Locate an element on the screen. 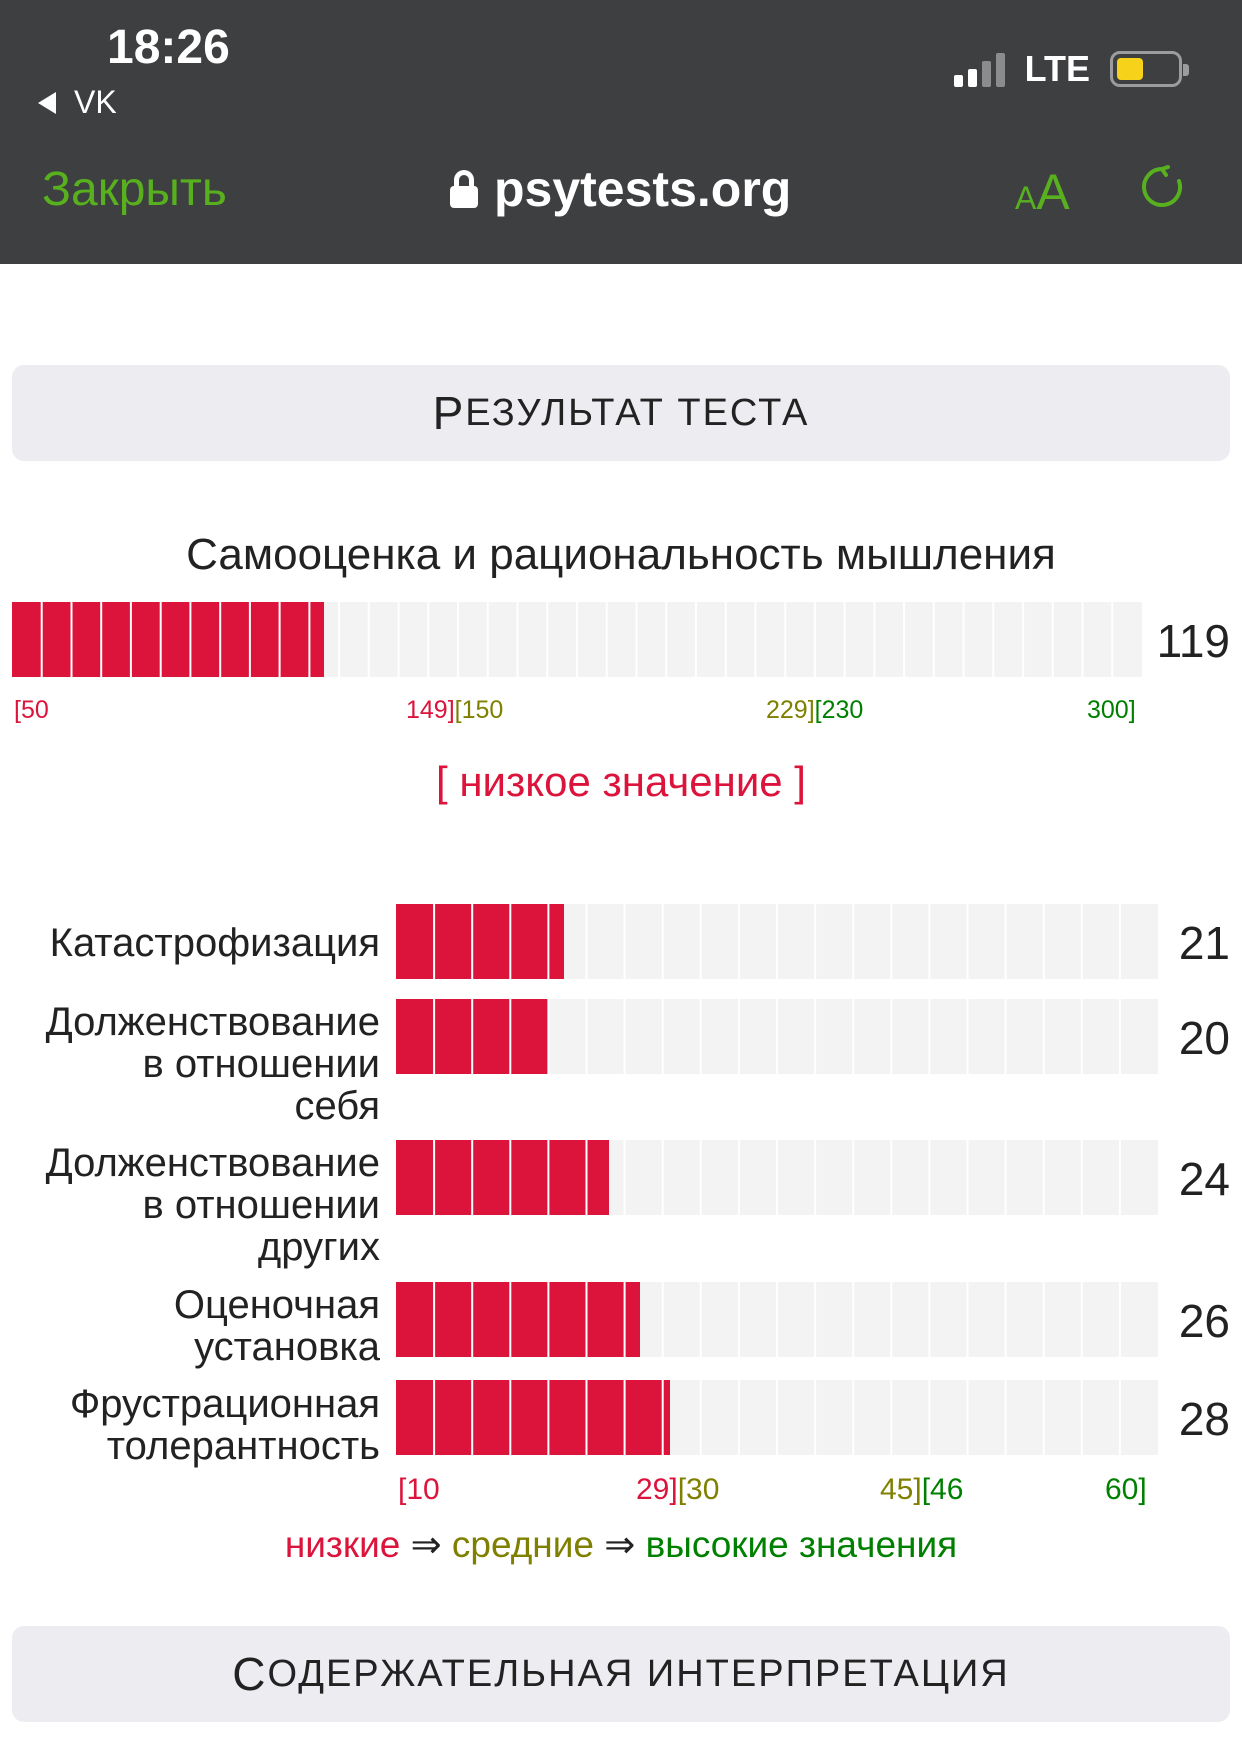 The height and width of the screenshot is (1760, 1242). url-text: psytests.org is located at coordinates (643, 189).